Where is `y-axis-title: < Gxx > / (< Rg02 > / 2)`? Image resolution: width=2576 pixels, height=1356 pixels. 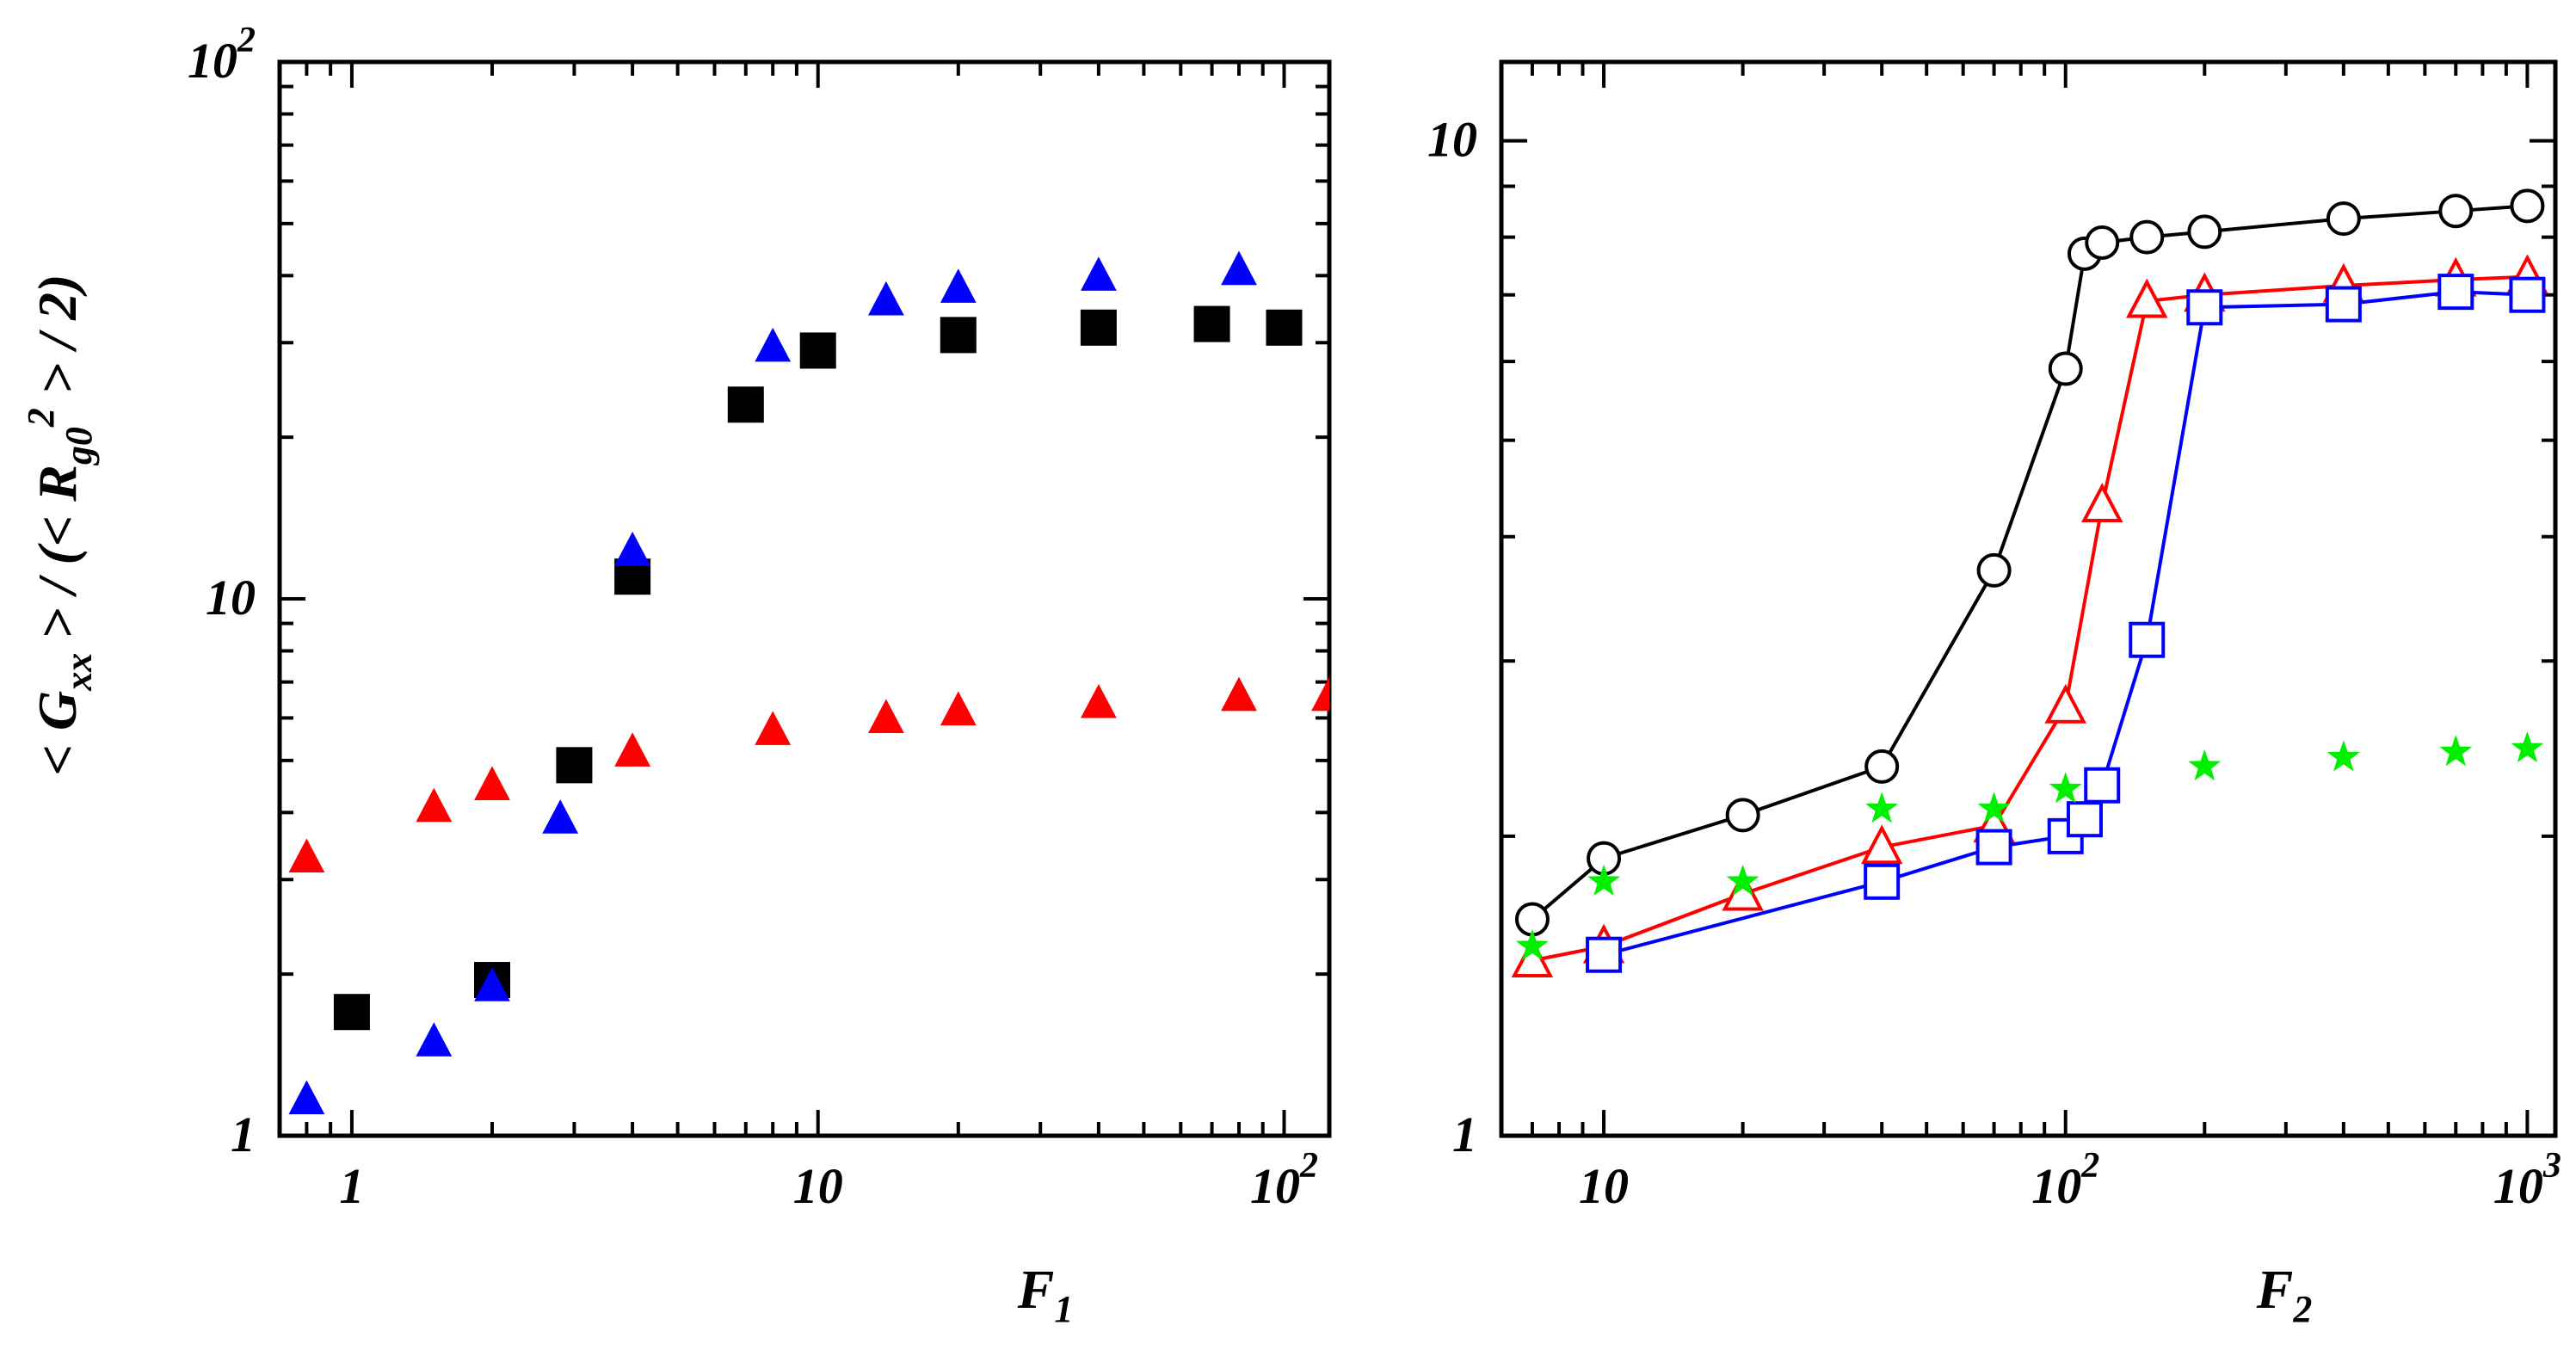 y-axis-title: < Gxx > / (< Rg02 > / 2) is located at coordinates (60, 525).